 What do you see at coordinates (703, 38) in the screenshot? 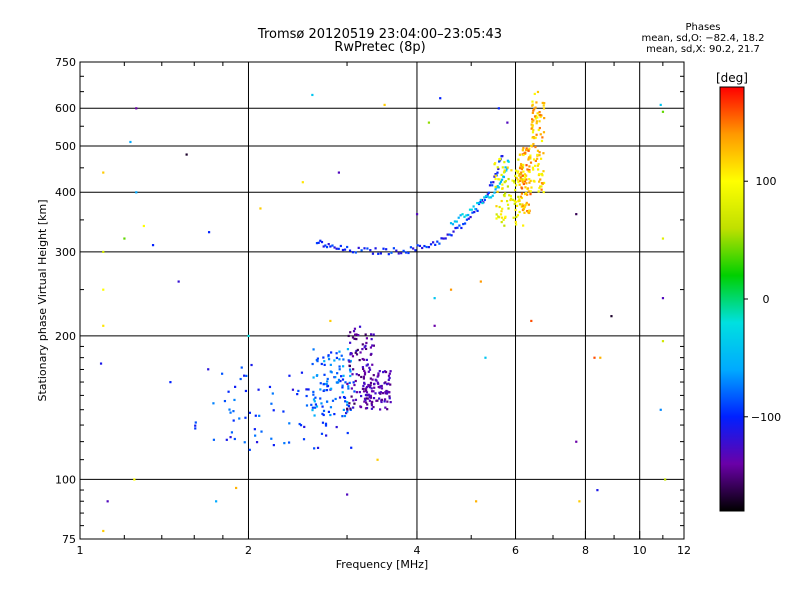
I see `phase-stat-o: mean, sd,O: −82.4, 18.2` at bounding box center [703, 38].